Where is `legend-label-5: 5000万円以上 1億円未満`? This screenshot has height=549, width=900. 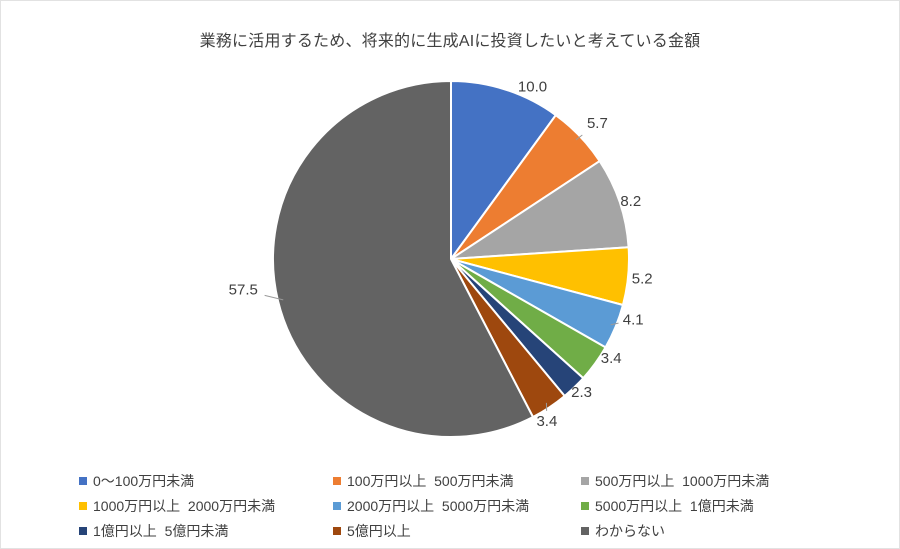 legend-label-5: 5000万円以上 1億円未満 is located at coordinates (674, 505).